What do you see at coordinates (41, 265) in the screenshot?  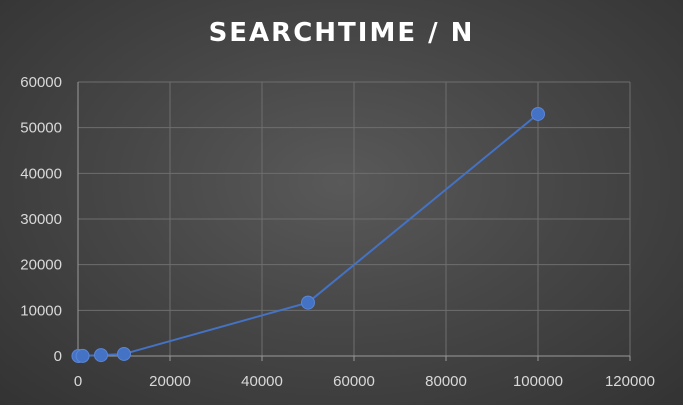 I see `y-tick-label: 20000` at bounding box center [41, 265].